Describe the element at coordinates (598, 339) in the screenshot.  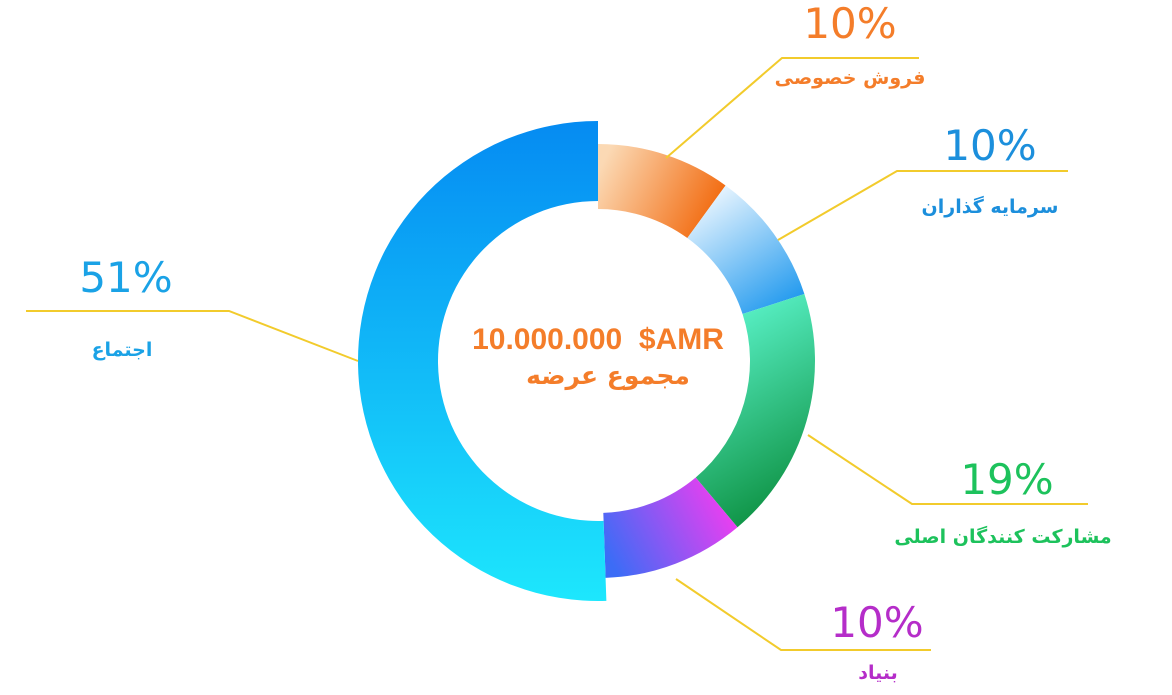
I see `center-amount: 10.000.000 $AMR` at that location.